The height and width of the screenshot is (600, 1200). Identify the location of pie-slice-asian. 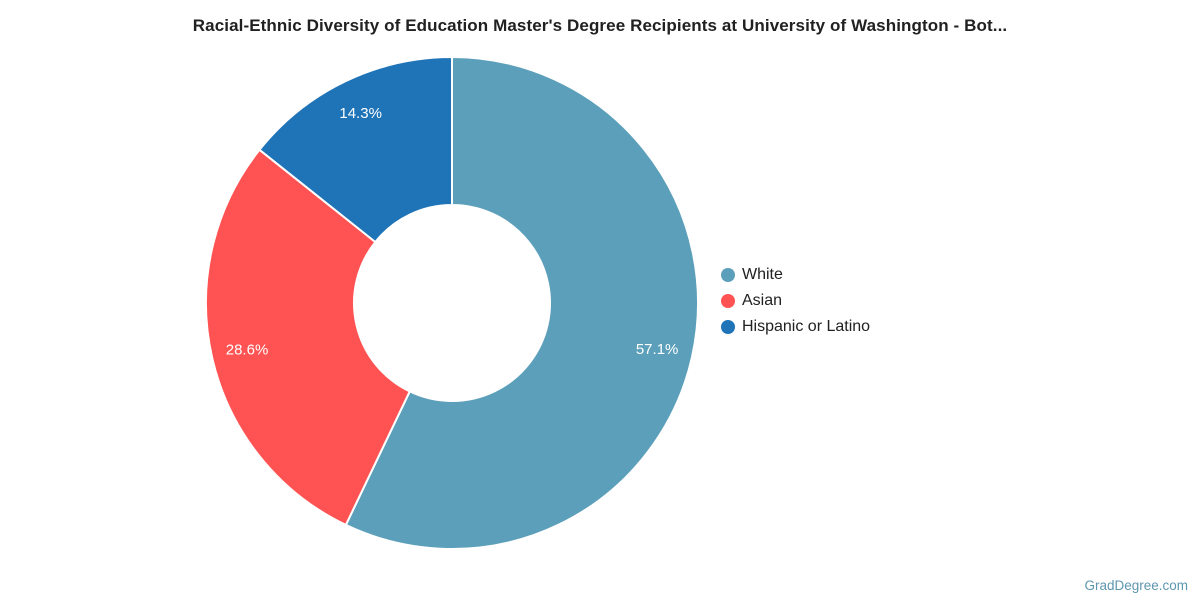
(308, 337).